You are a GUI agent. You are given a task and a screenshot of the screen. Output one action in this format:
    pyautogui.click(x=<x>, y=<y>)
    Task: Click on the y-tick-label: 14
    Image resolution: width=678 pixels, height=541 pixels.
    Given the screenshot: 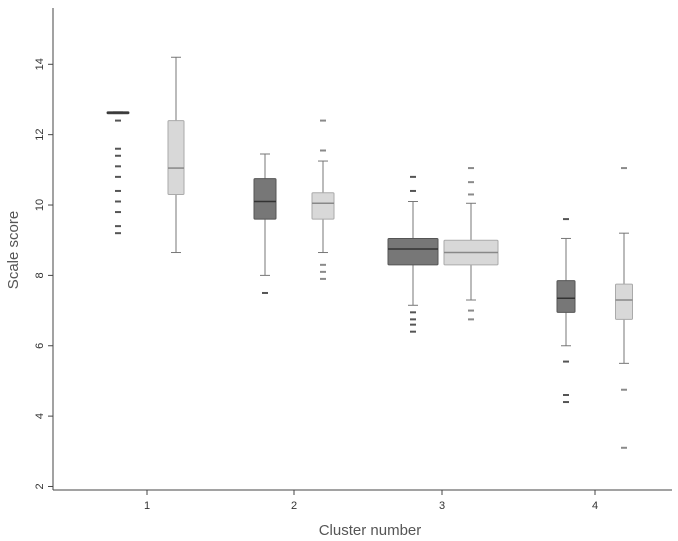 What is the action you would take?
    pyautogui.click(x=40, y=64)
    